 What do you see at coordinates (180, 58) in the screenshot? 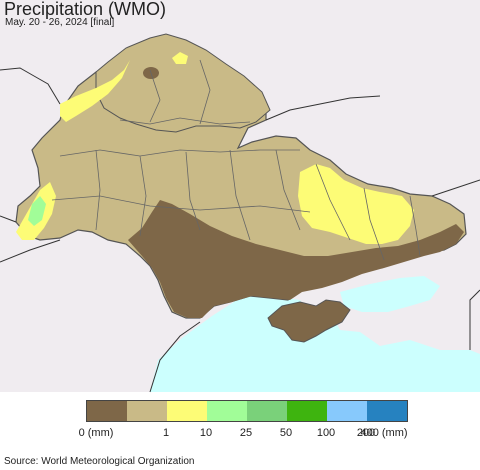
I see `region-n-10-25mm` at bounding box center [180, 58].